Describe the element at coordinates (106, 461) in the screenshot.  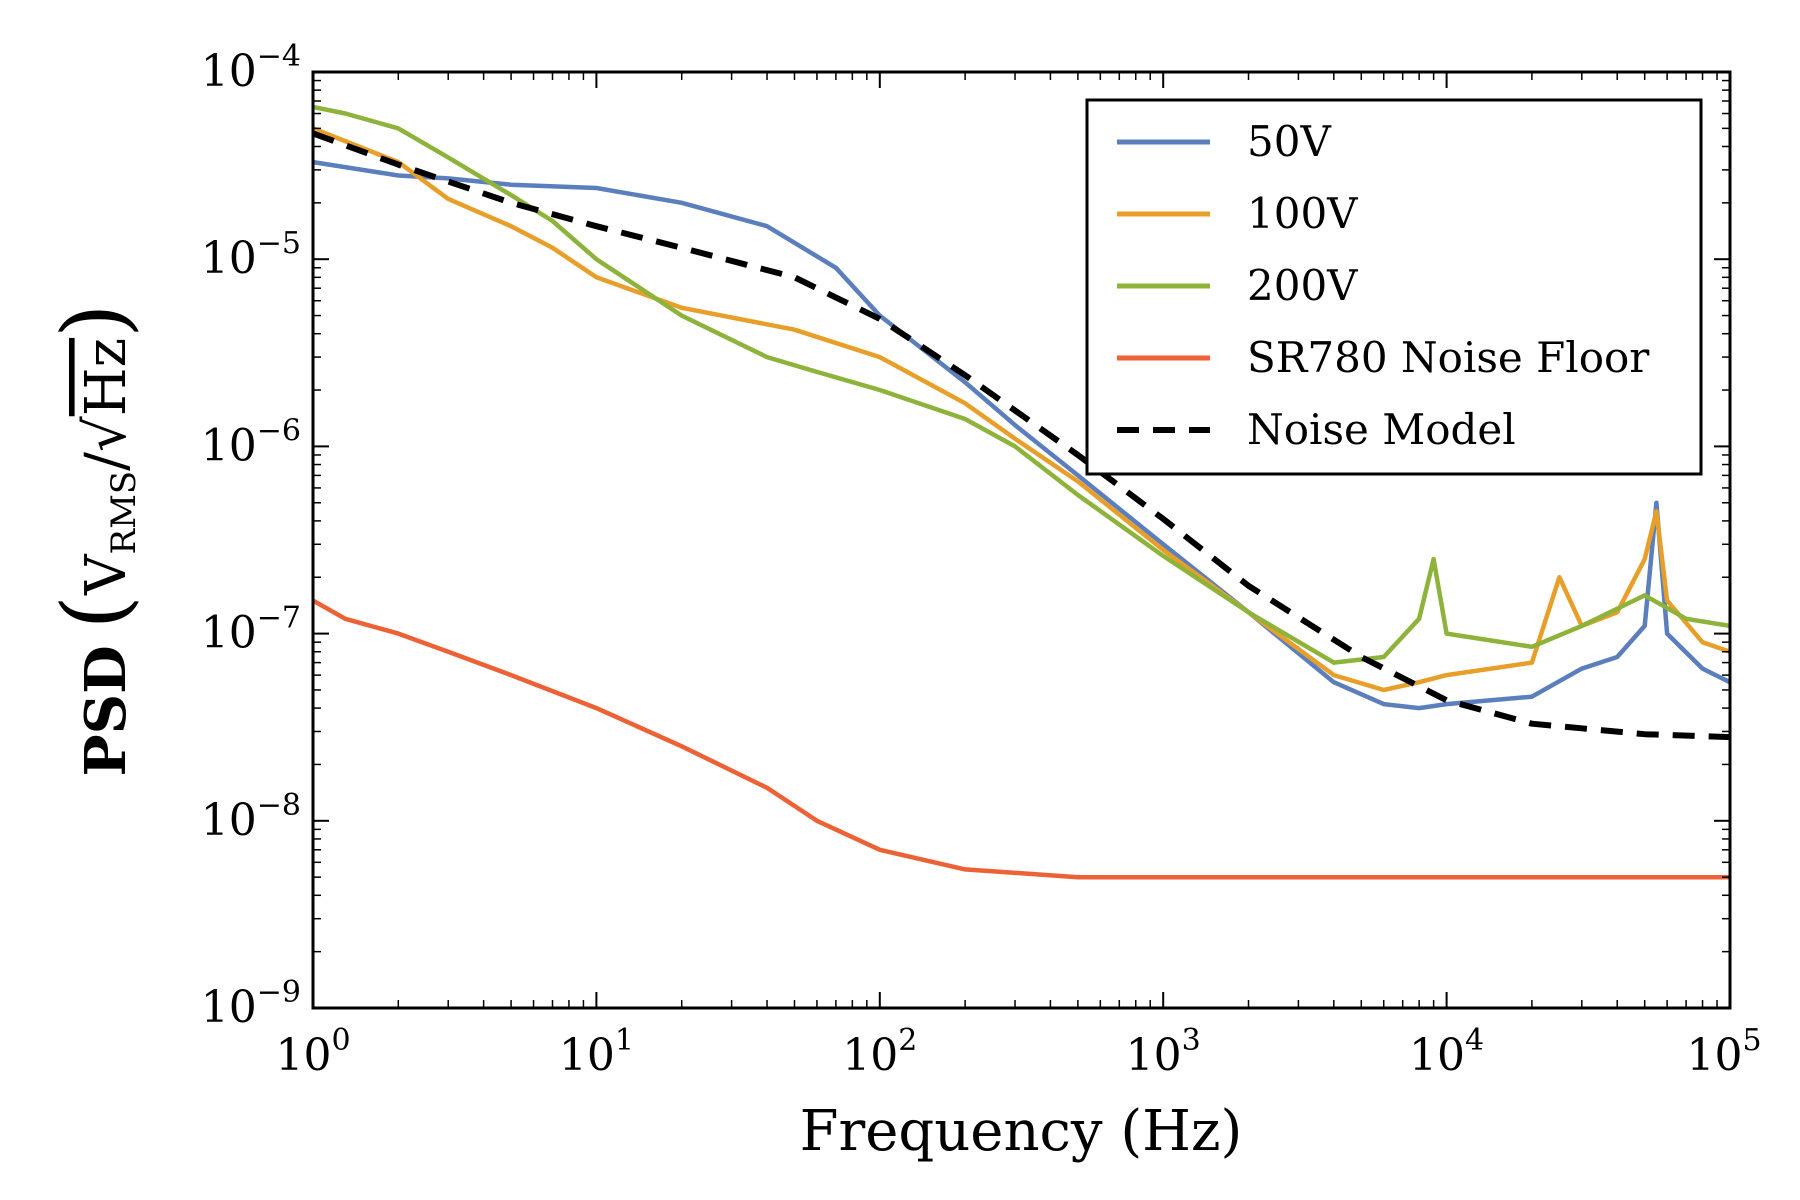
I see `y-axis-unit-sep: /` at that location.